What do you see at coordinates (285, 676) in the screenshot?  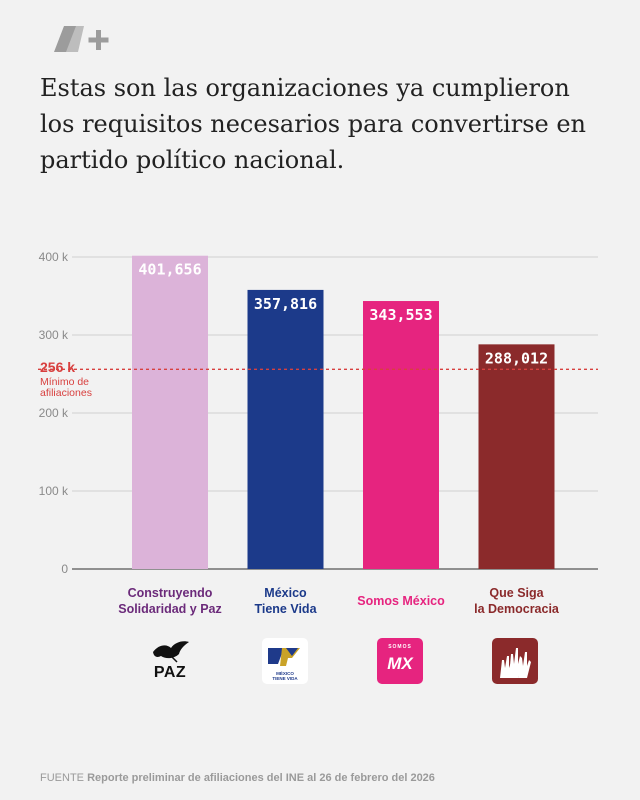 I see `mexico-tiene-vida-logo-text: MÉXICO TIENE VIDA` at bounding box center [285, 676].